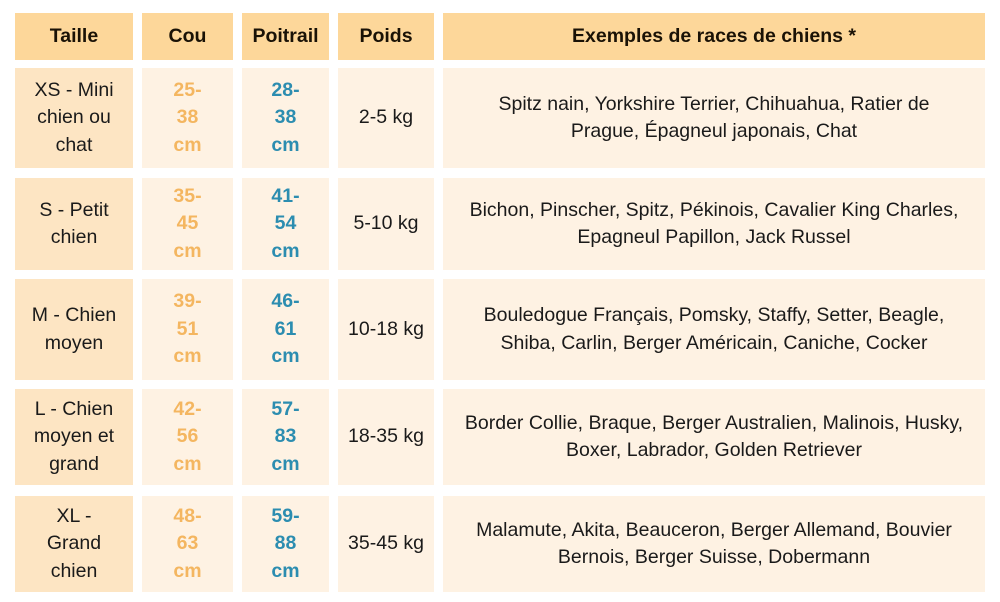 Image resolution: width=1000 pixels, height=602 pixels. Describe the element at coordinates (285, 118) in the screenshot. I see `cell-chest: 28-38 cm` at that location.